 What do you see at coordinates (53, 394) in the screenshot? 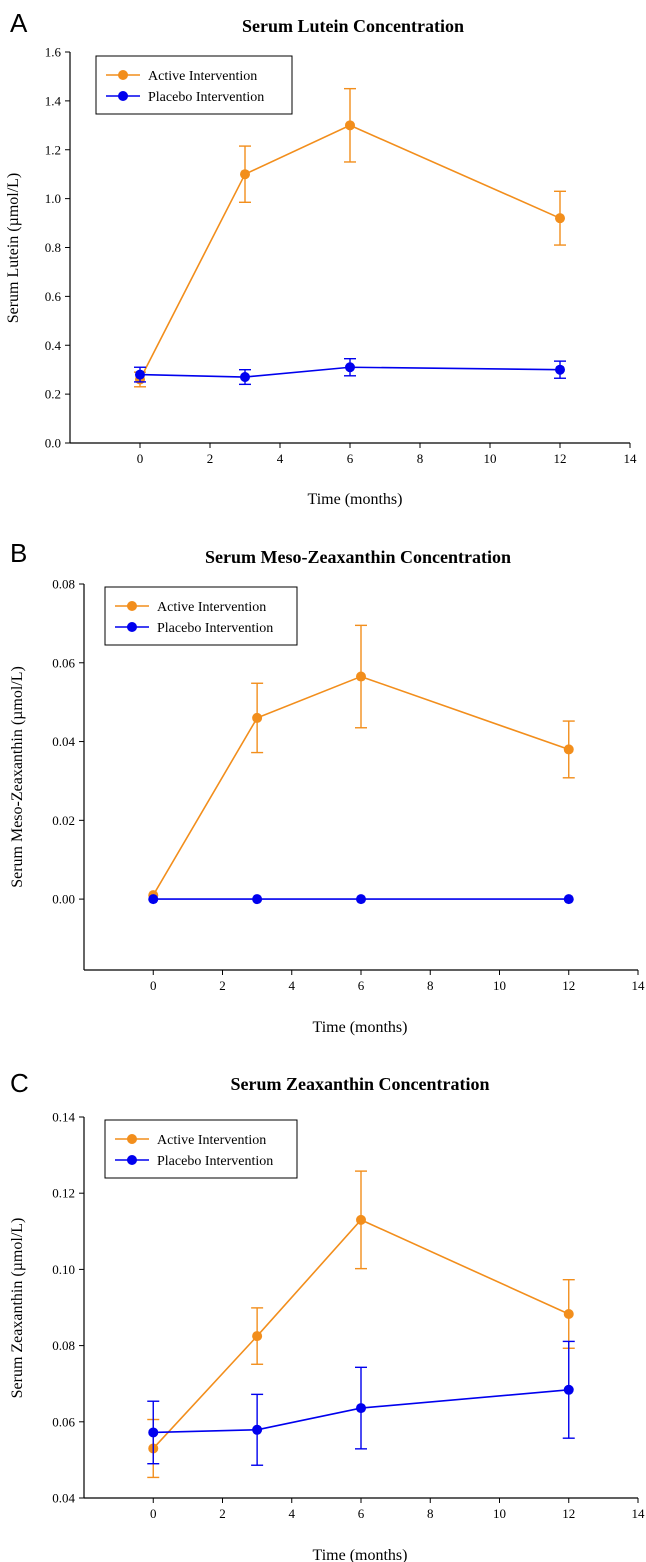
I see `y-tick-label: 0.2` at bounding box center [53, 394].